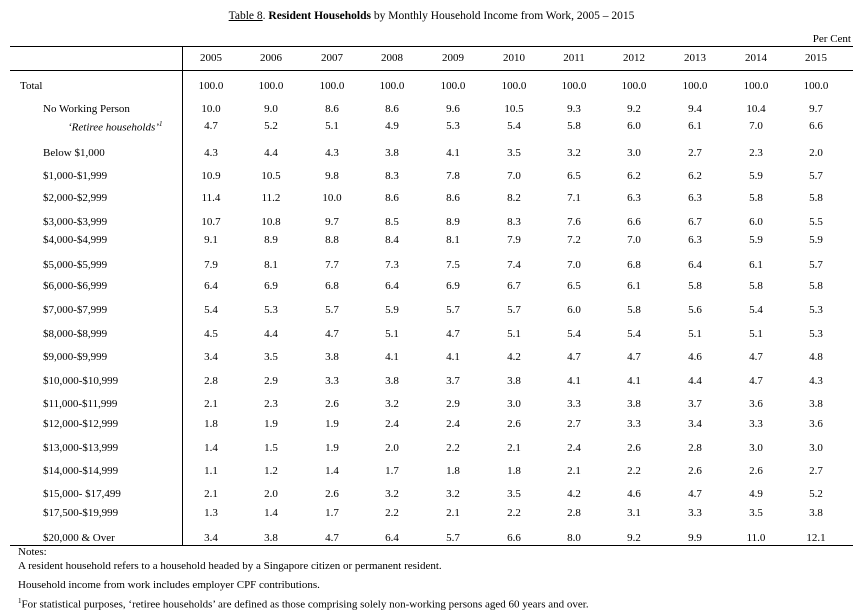  Describe the element at coordinates (75, 176) in the screenshot. I see `row-label-text: $1,000-$1,999` at that location.